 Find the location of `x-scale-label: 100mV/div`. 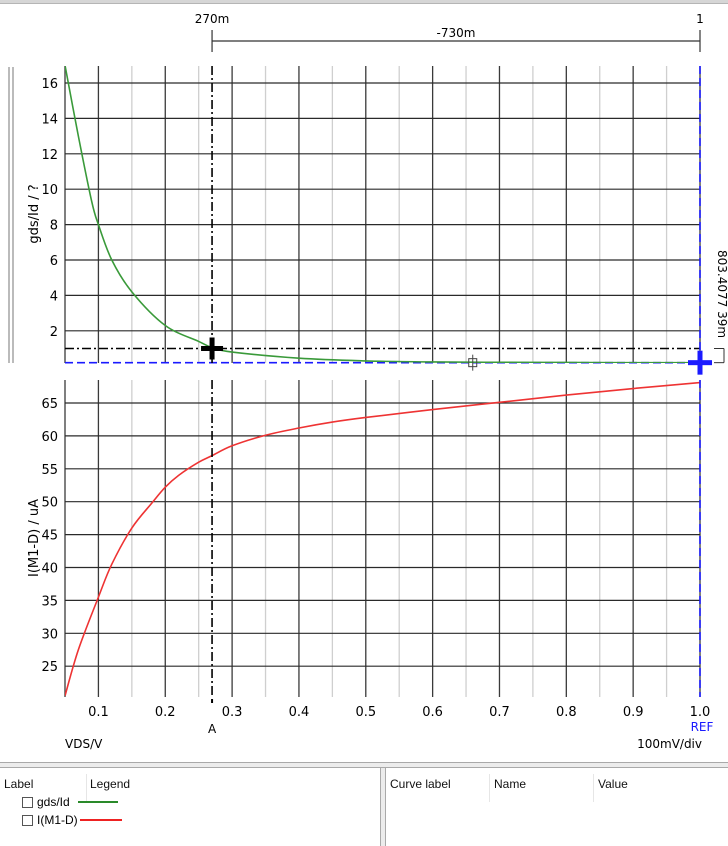

x-scale-label: 100mV/div is located at coordinates (669, 744).